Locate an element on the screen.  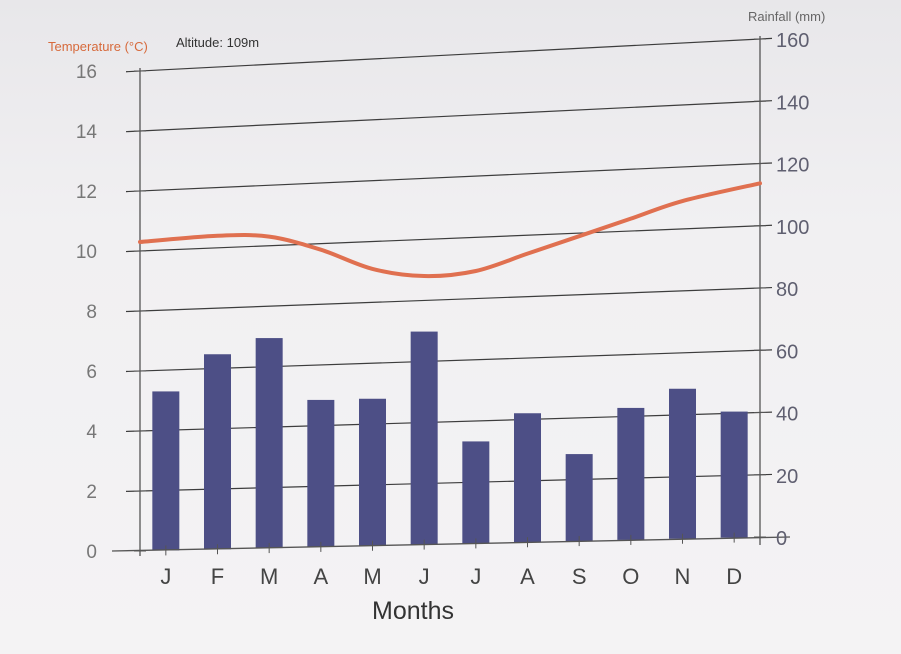
rainfall-axis-title: Rainfall (mm) is located at coordinates (786, 16).